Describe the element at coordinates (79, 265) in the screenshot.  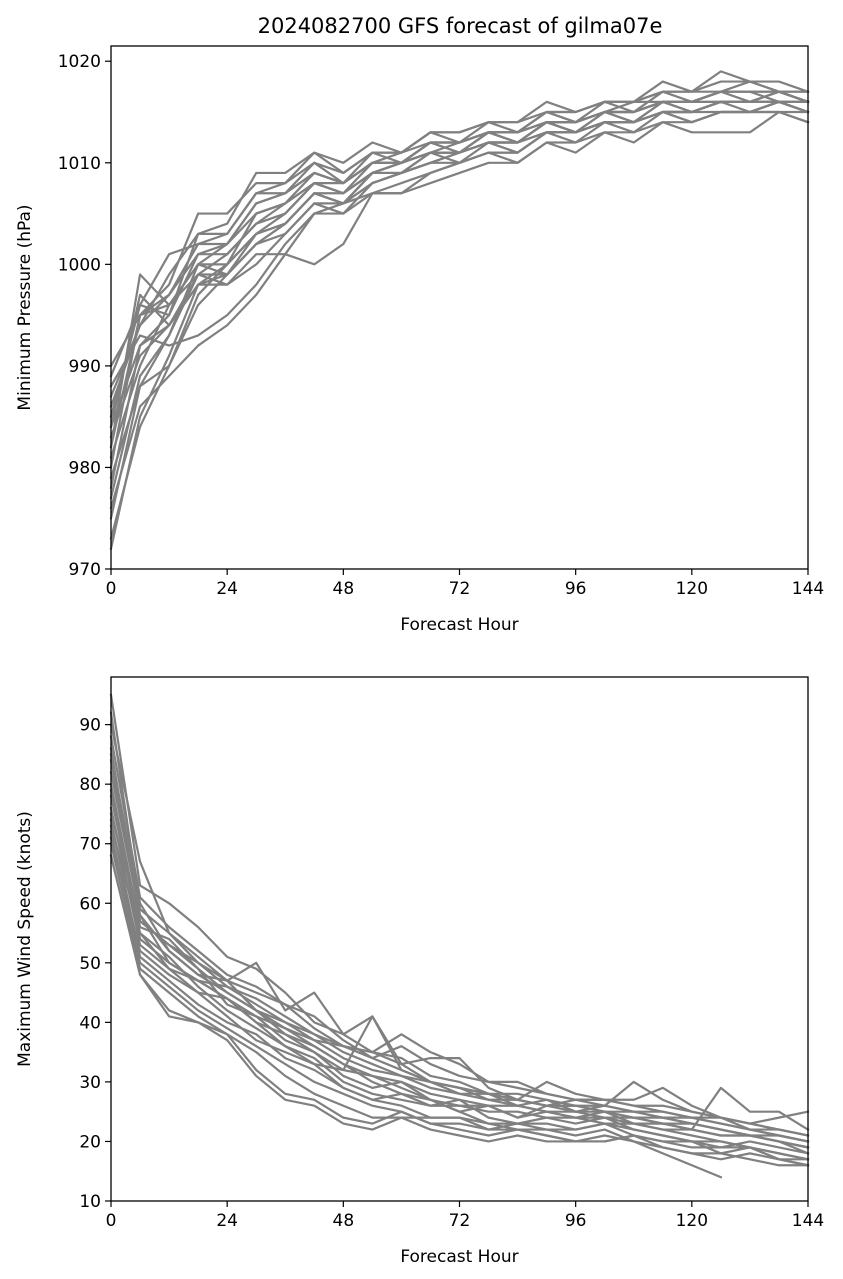
I see `pressure-y-tick-label: 1000` at that location.